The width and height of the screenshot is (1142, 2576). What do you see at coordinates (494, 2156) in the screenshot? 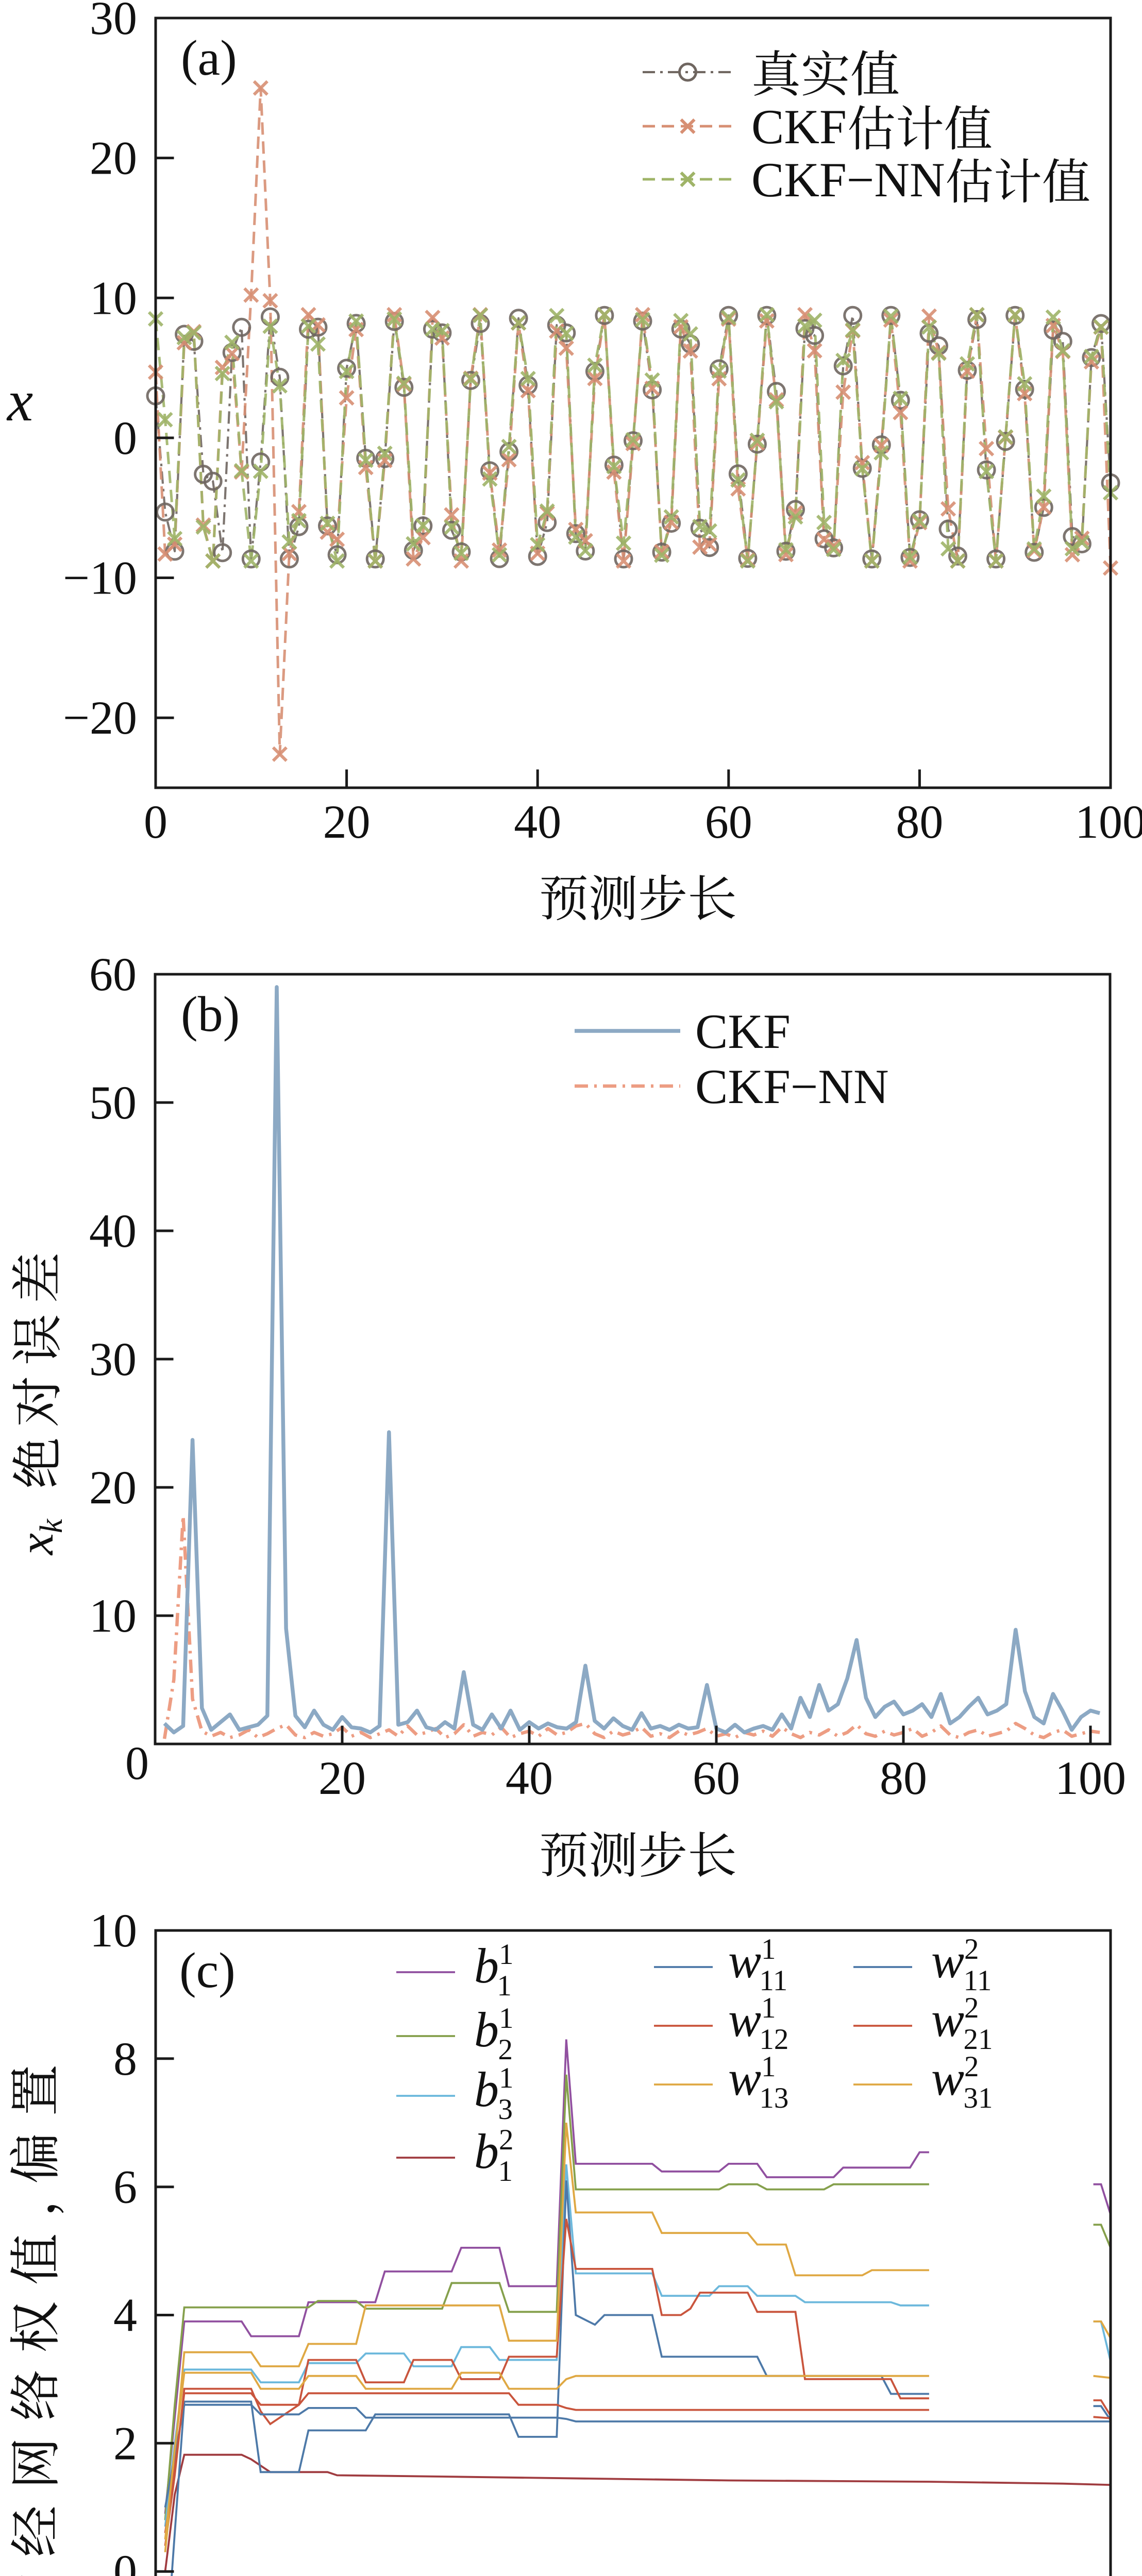
I see `svg-text:b21: b2 1` at bounding box center [494, 2156].